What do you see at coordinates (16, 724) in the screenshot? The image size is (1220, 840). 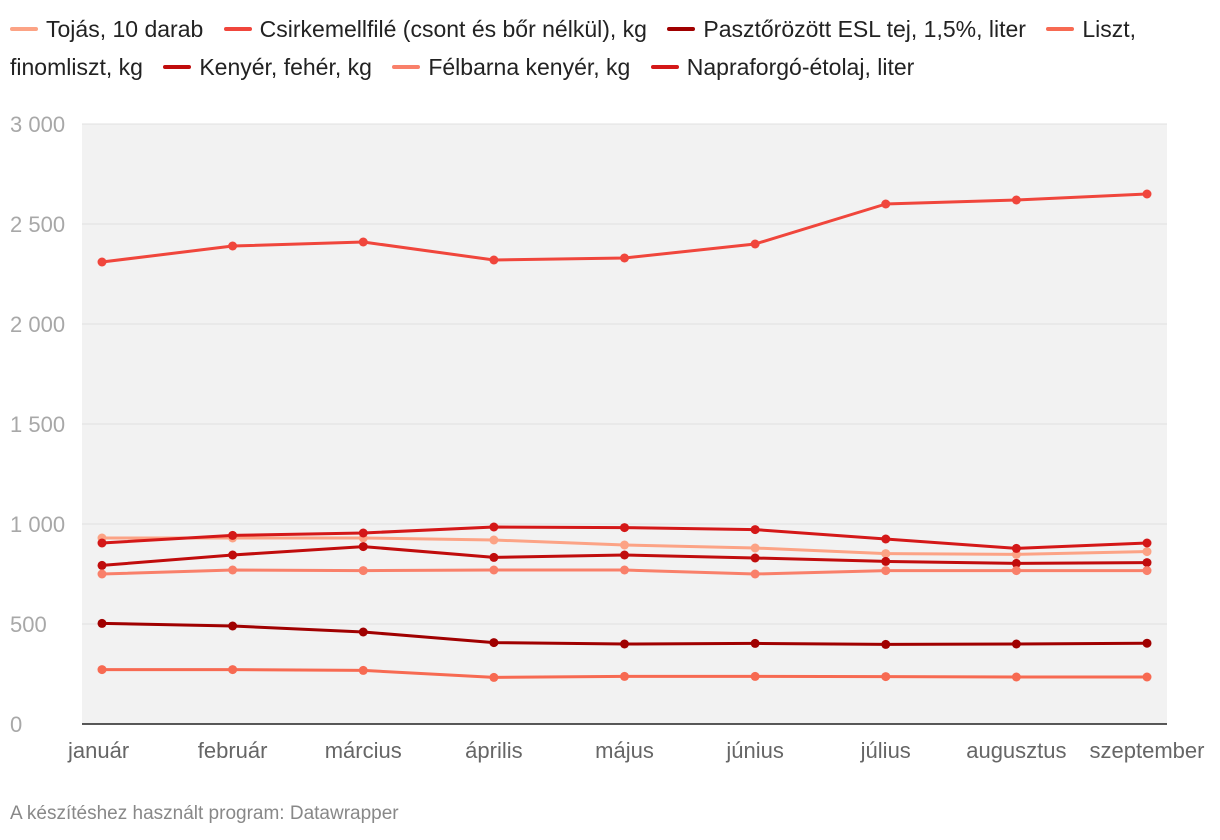 I see `y-tick-label: 0` at bounding box center [16, 724].